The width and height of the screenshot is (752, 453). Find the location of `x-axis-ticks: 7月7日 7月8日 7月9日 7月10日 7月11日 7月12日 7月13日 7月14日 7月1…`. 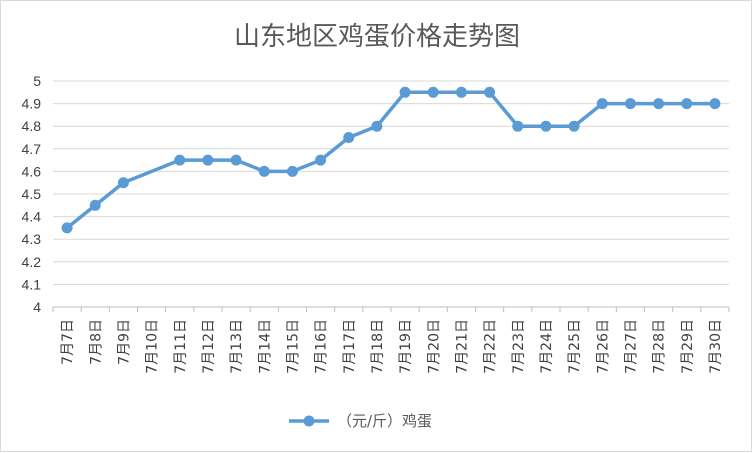

x-axis-ticks: 7月7日 7月8日 7月9日 7月10日 7月11日 7月12日 7月13日 7月14日 7月1… is located at coordinates (391, 340).